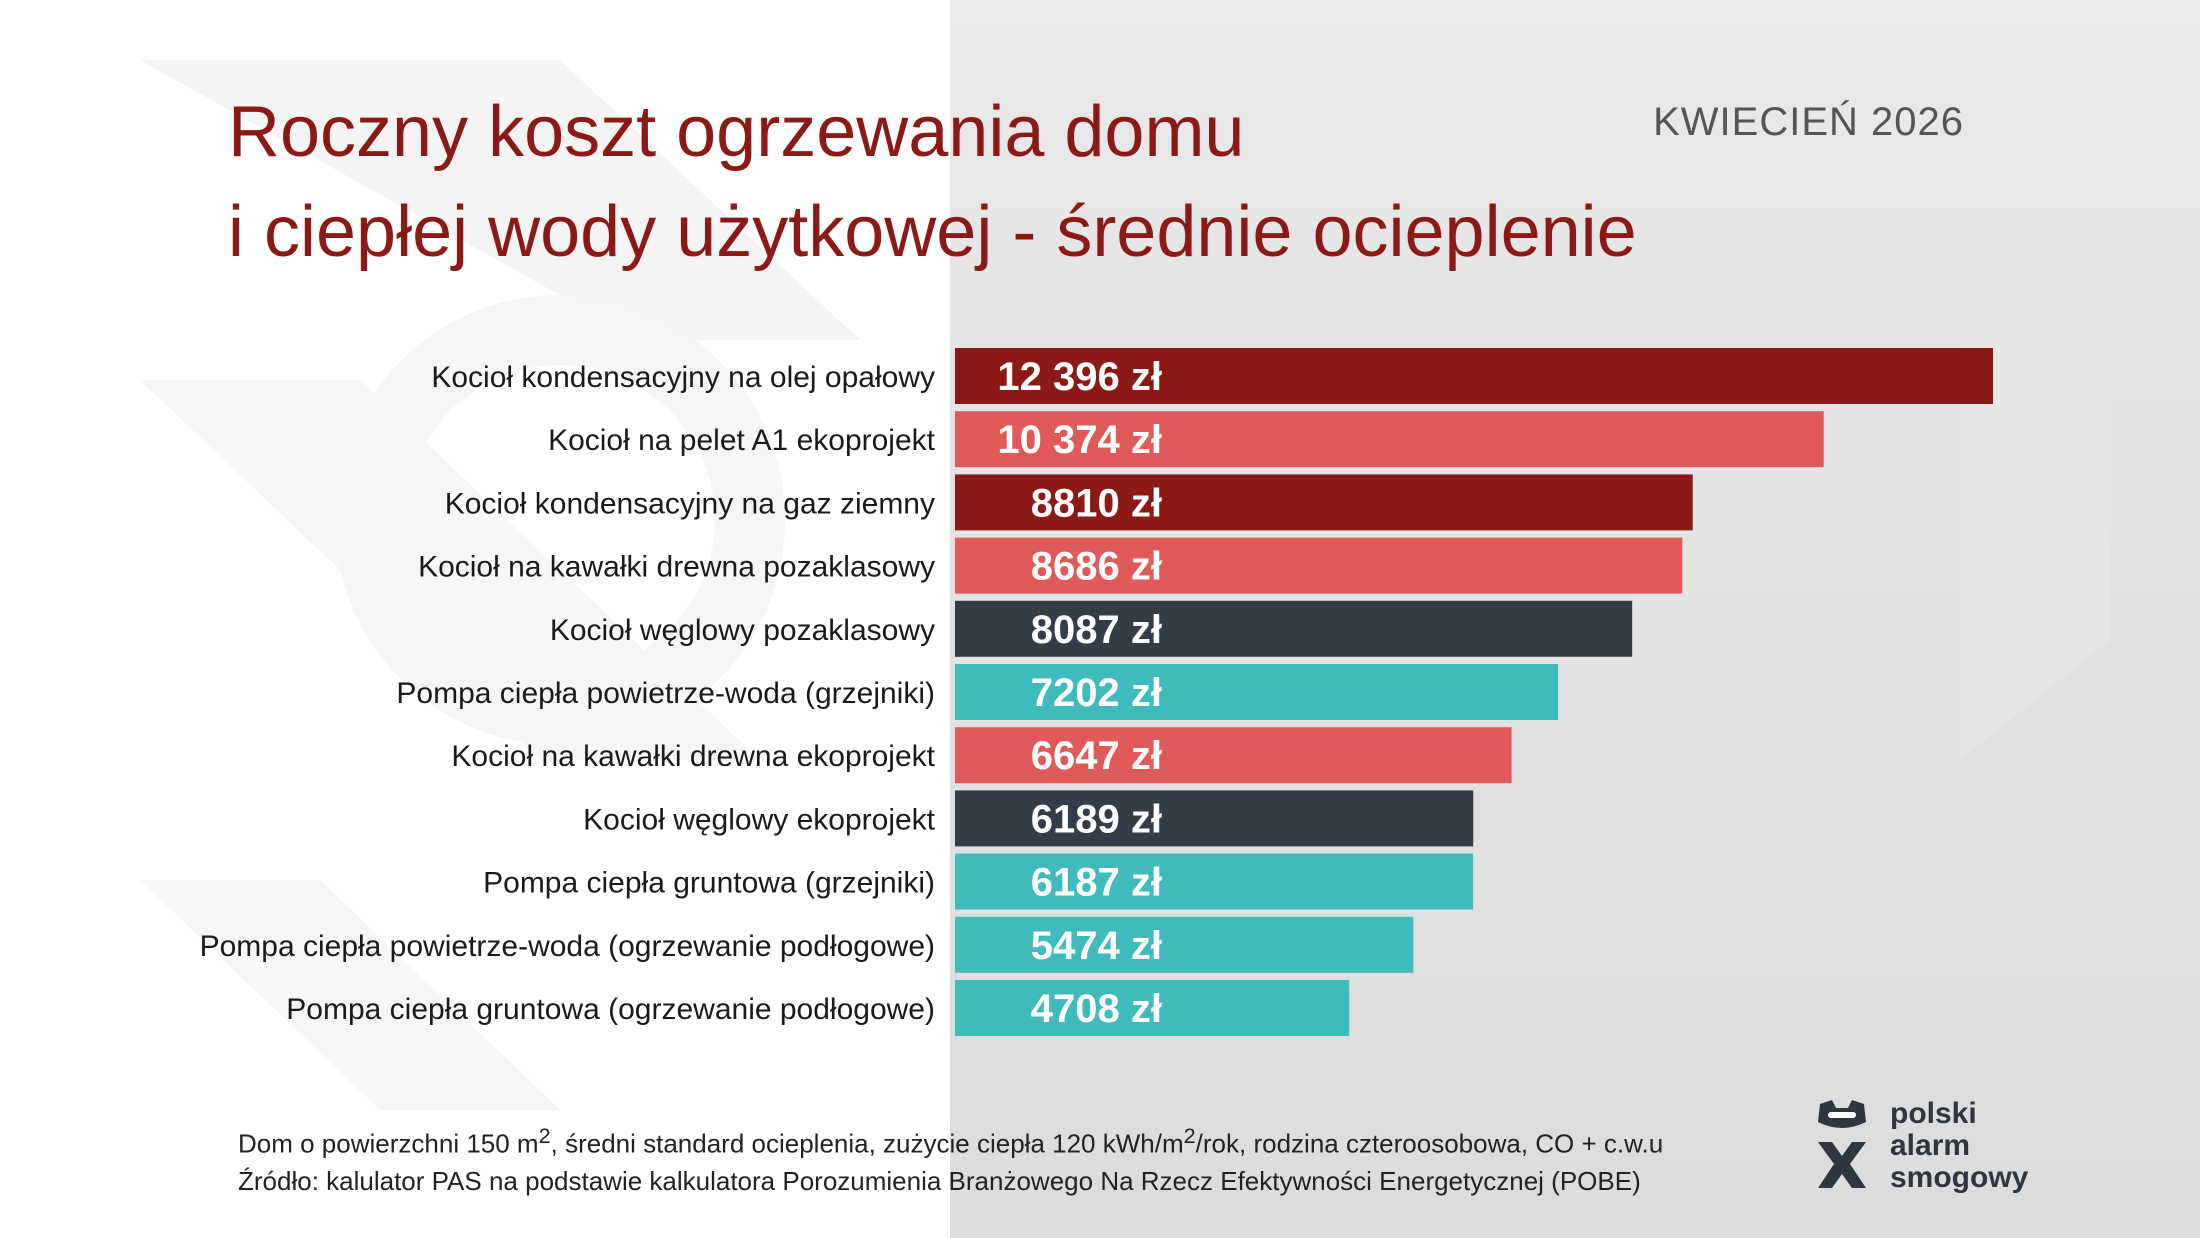  I want to click on bar-value-label: 10 374 zł, so click(1079, 440).